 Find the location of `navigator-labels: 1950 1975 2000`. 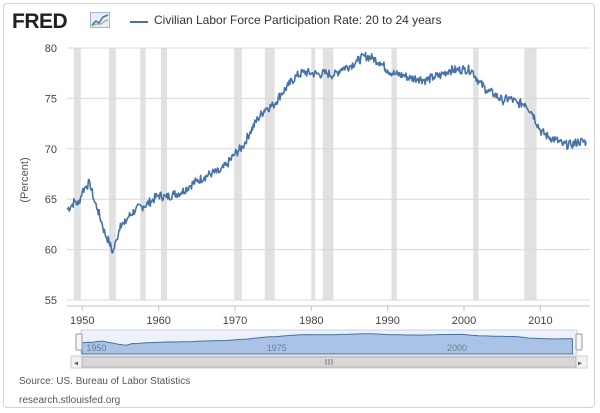

navigator-labels: 1950 1975 2000 is located at coordinates (276, 348).